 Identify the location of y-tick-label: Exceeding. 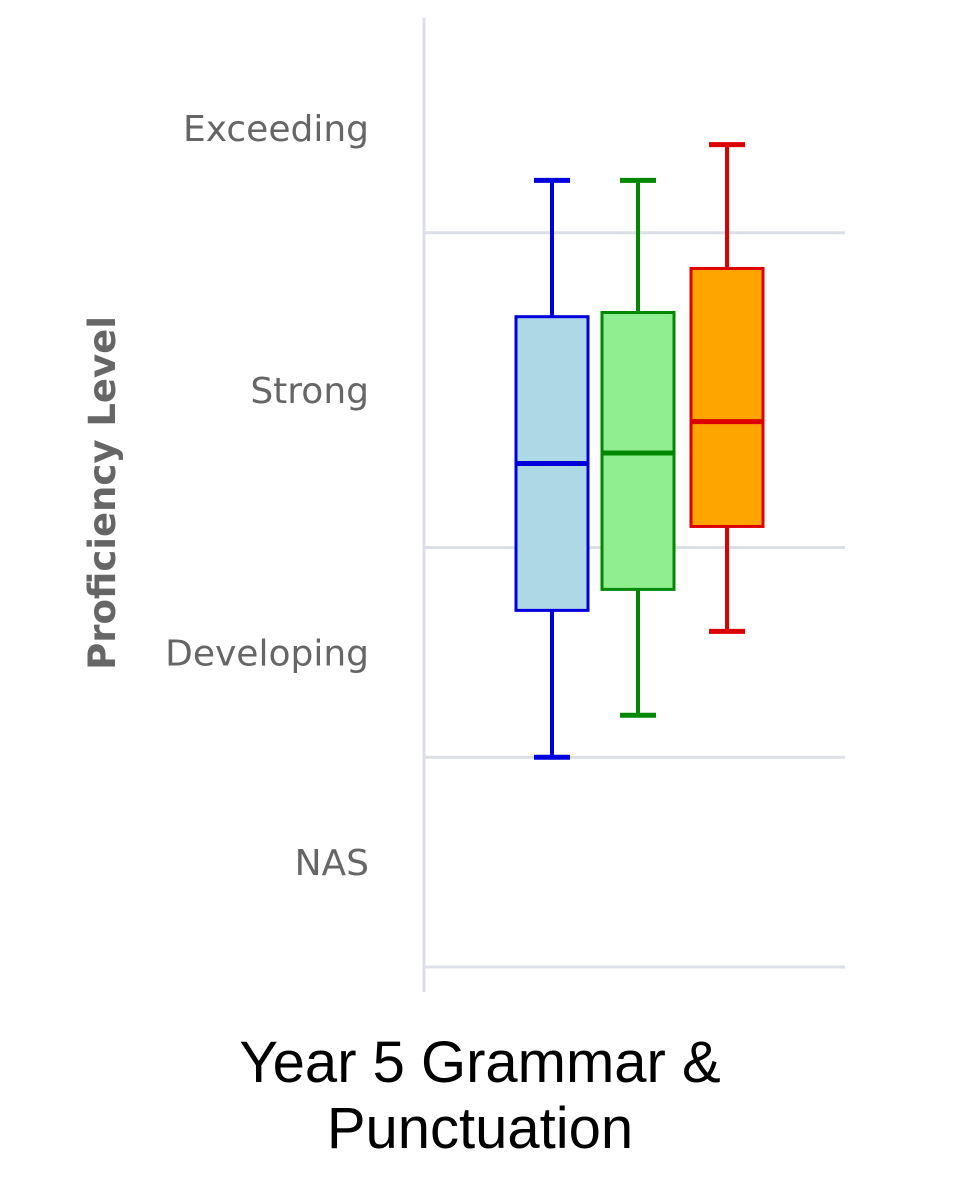
(276, 129).